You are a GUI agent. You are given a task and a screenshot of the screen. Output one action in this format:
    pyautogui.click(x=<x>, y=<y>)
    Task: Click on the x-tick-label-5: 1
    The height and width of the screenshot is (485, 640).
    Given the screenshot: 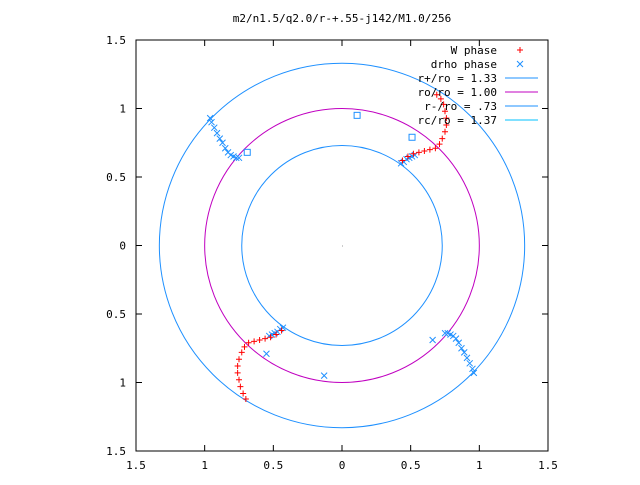 What is the action you would take?
    pyautogui.click(x=479, y=465)
    